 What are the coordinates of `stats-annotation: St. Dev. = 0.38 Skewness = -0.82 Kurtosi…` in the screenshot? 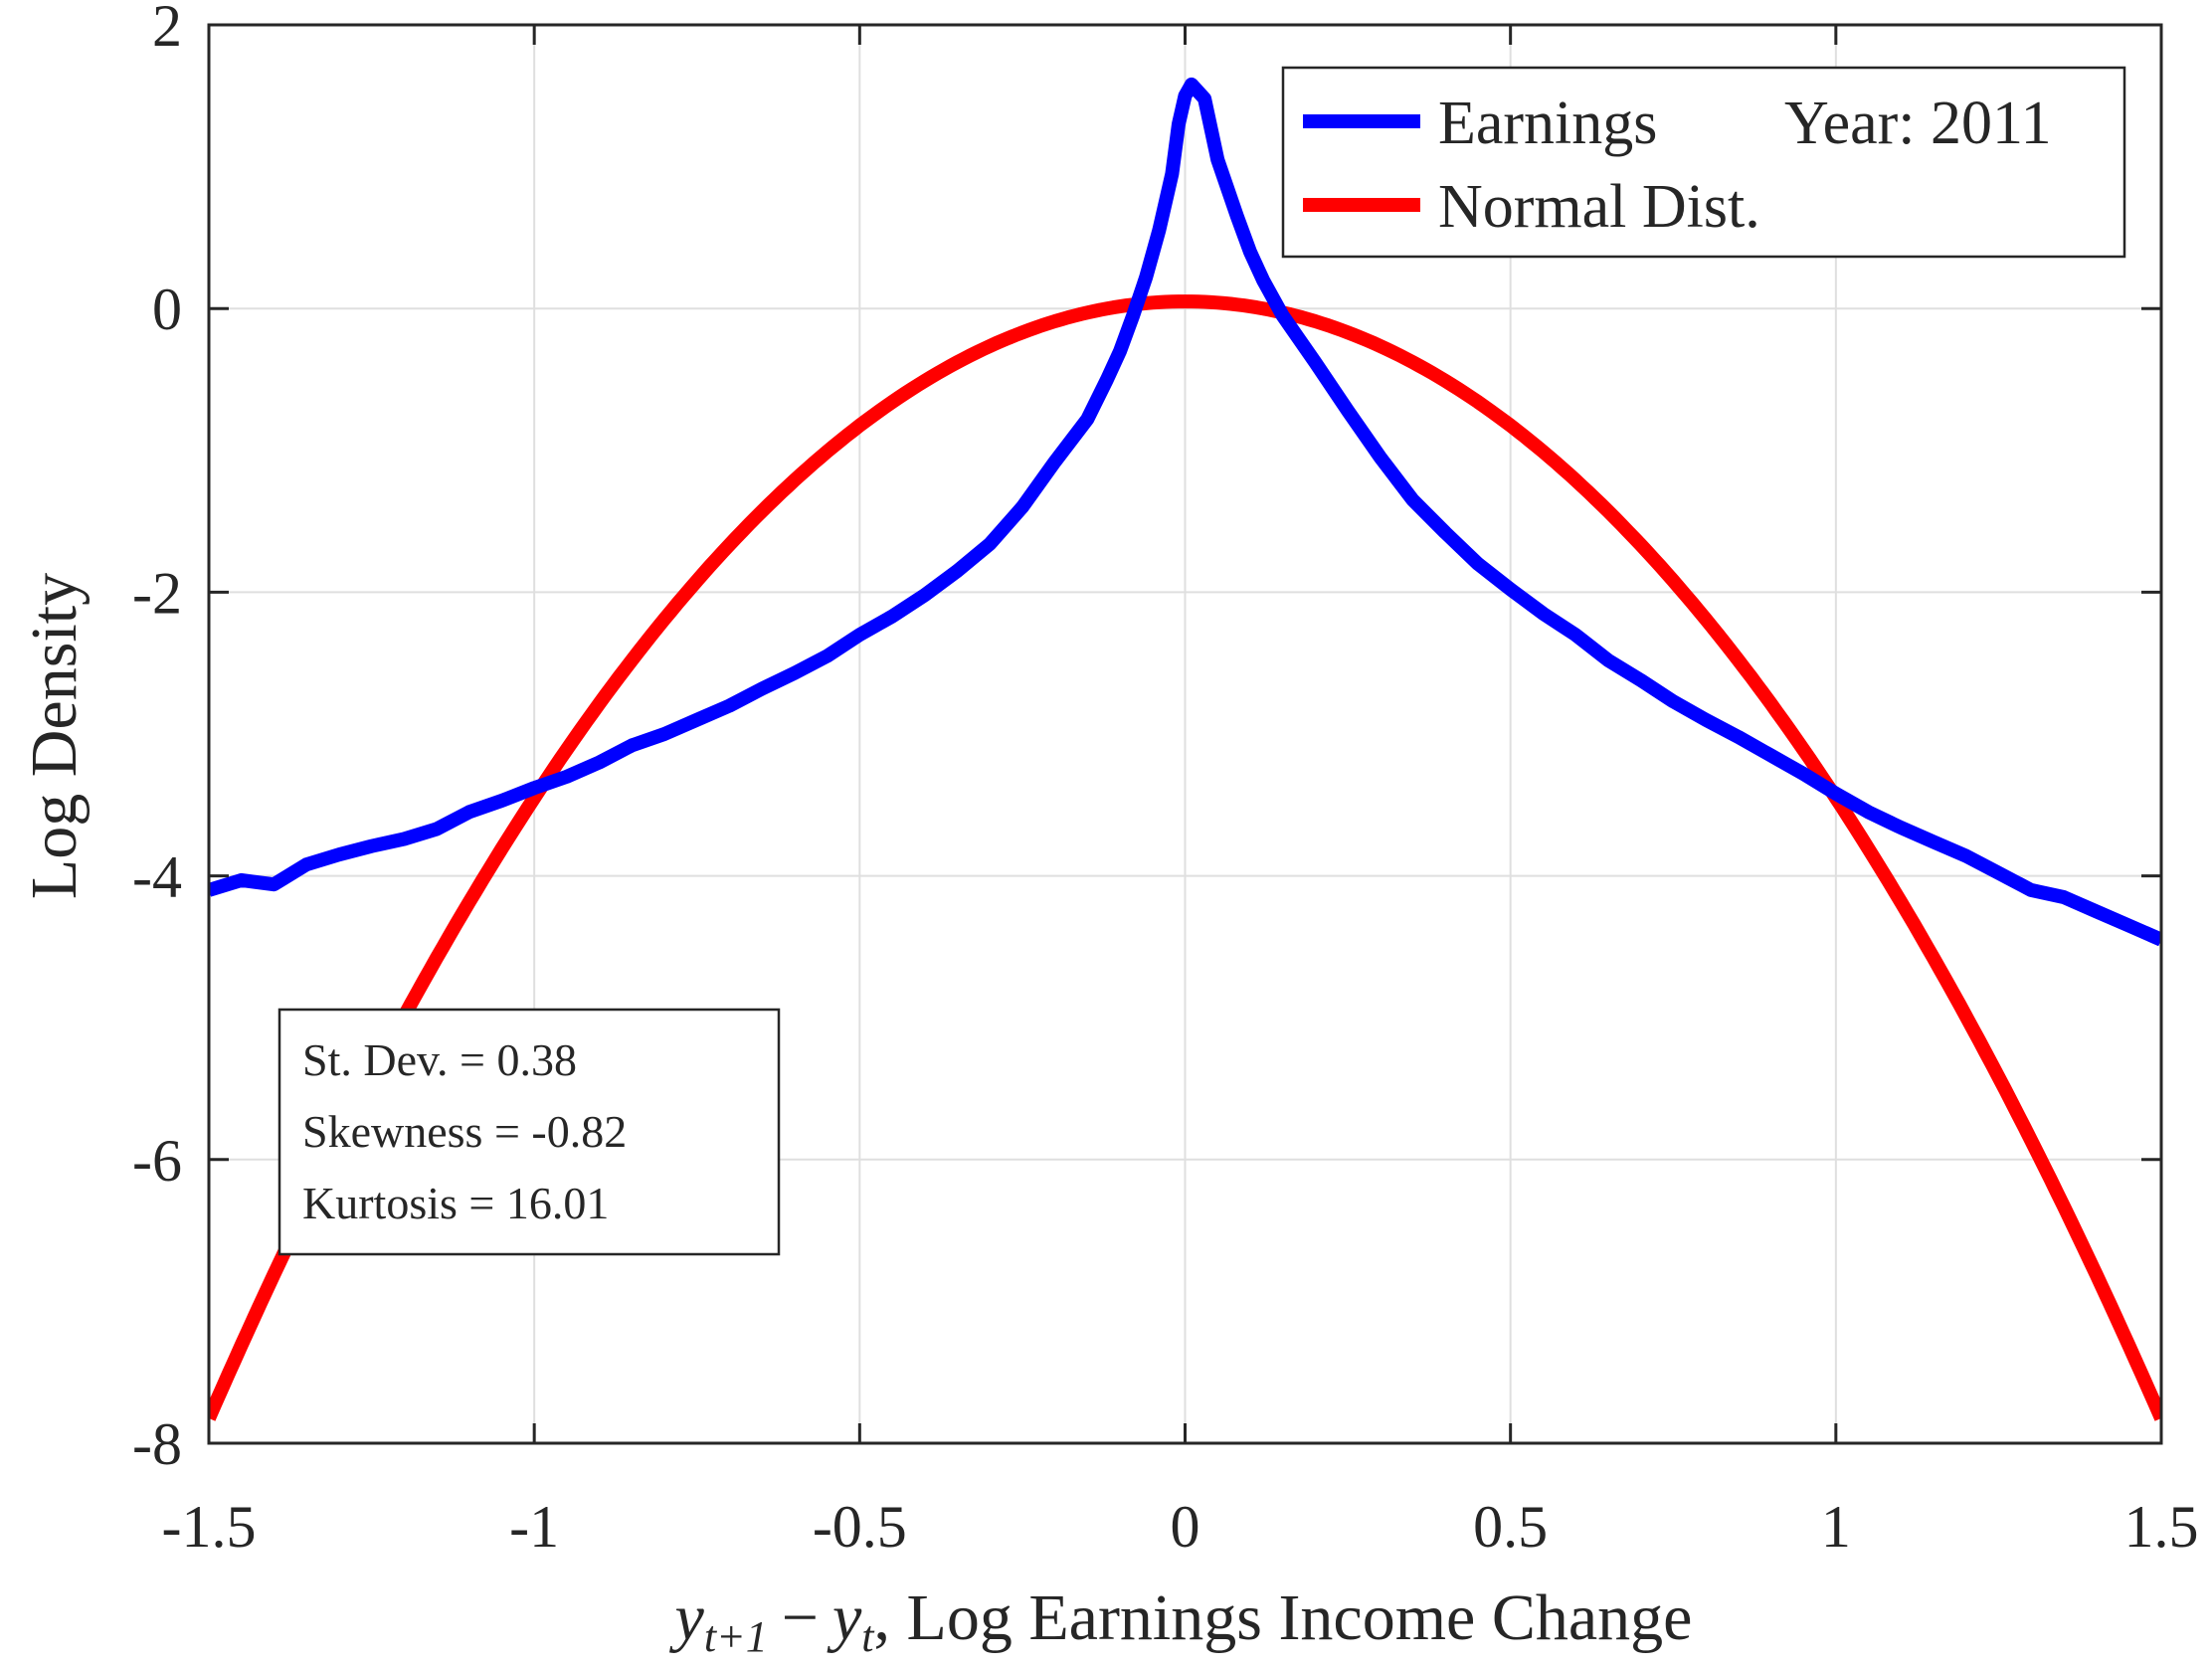 It's located at (529, 1132).